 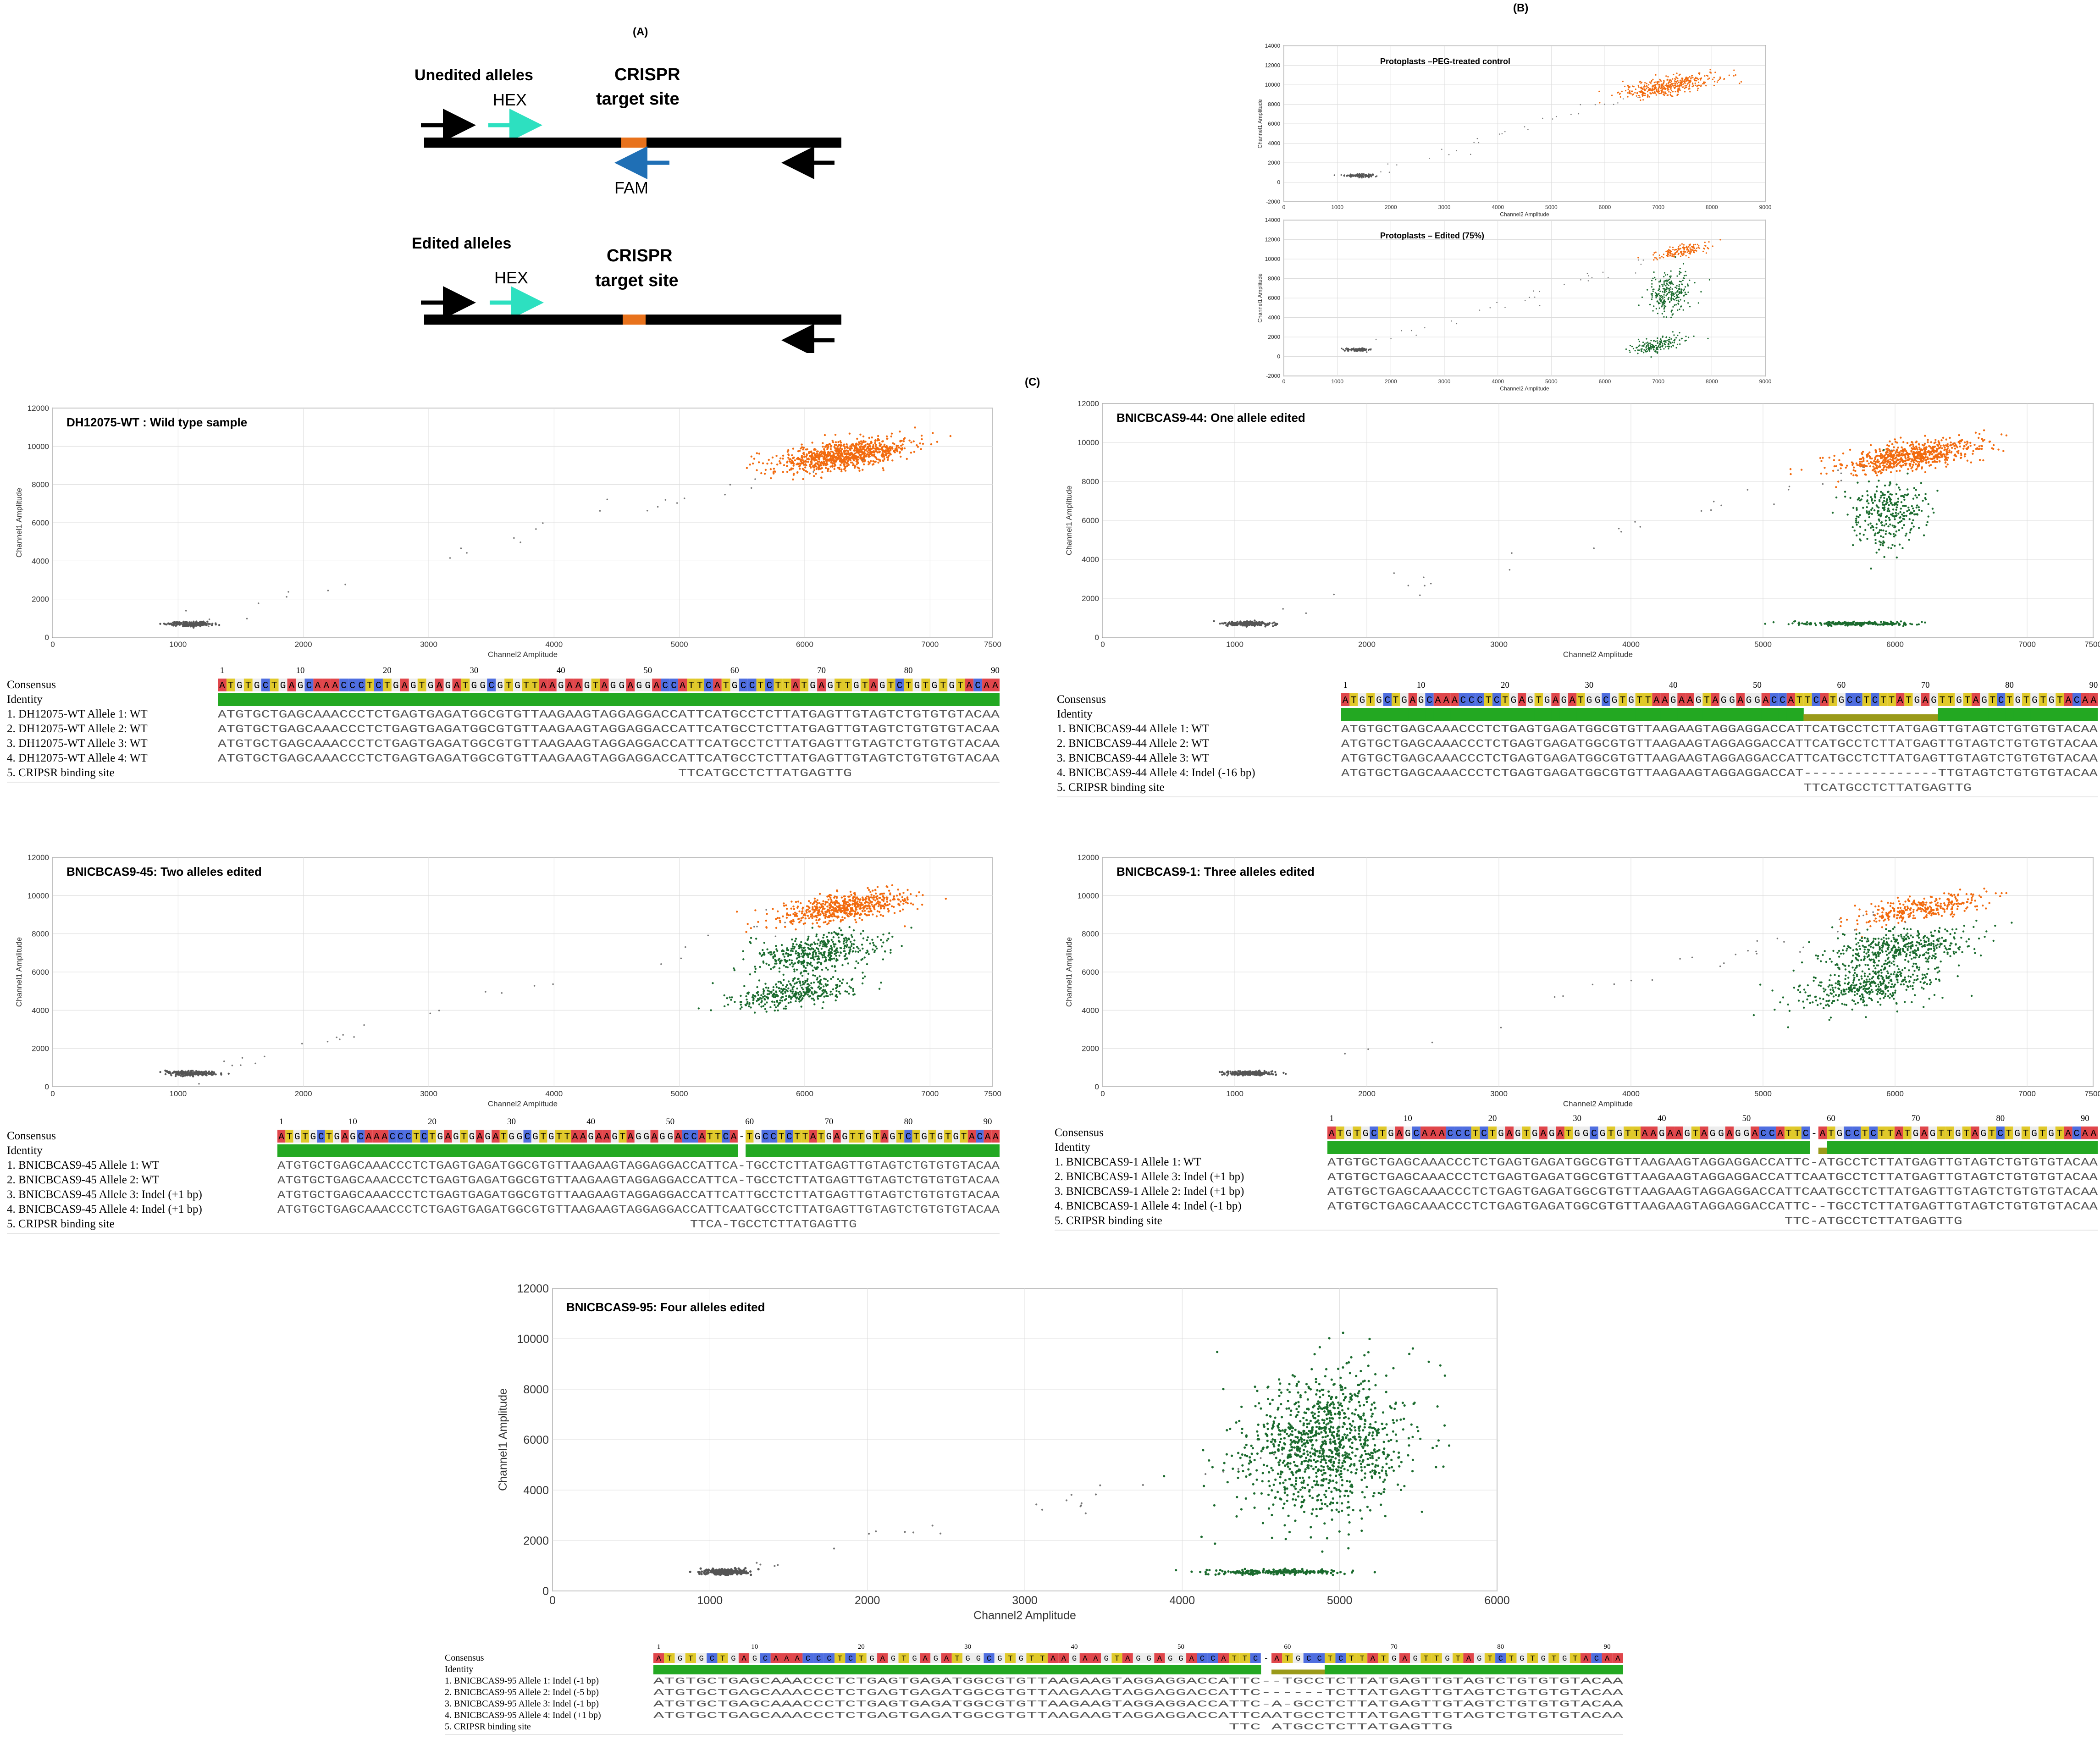 What do you see at coordinates (47, 1087) in the screenshot?
I see `y-tick-label: 0` at bounding box center [47, 1087].